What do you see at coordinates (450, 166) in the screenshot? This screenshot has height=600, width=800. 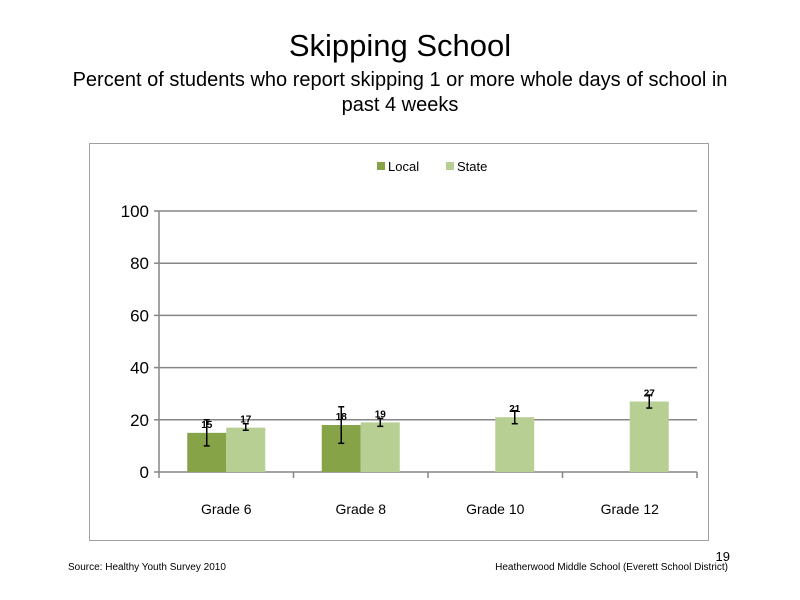 I see `legend-swatch-state` at bounding box center [450, 166].